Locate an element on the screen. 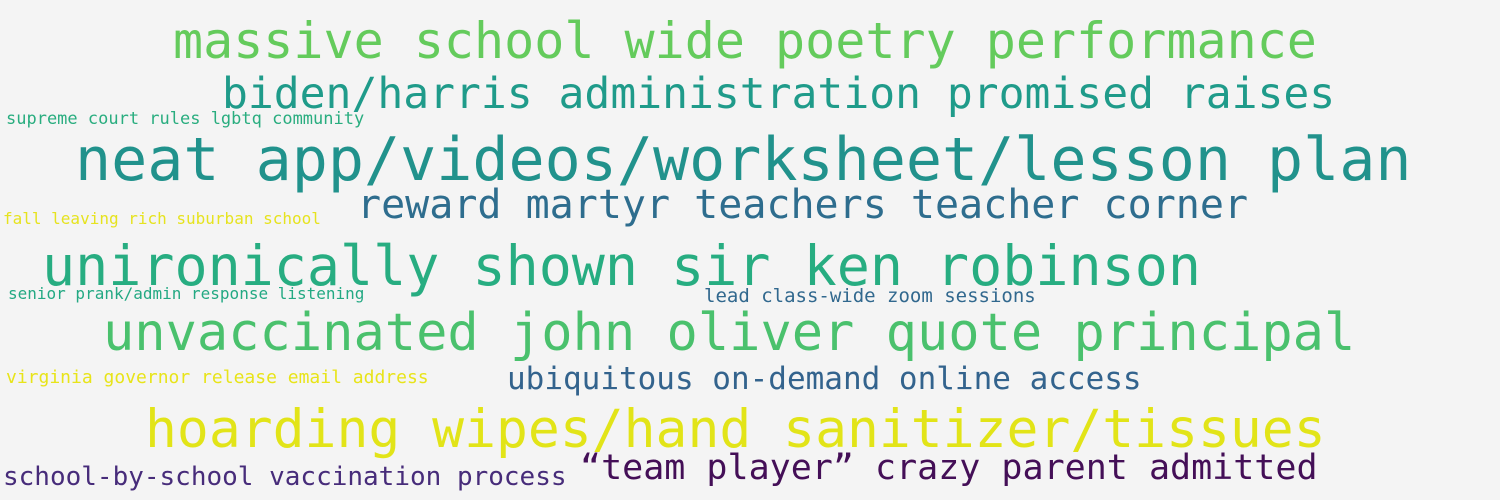 Image resolution: width=1500 pixels, height=500 pixels. word-phrase-11: virginia governor release email address is located at coordinates (217, 377).